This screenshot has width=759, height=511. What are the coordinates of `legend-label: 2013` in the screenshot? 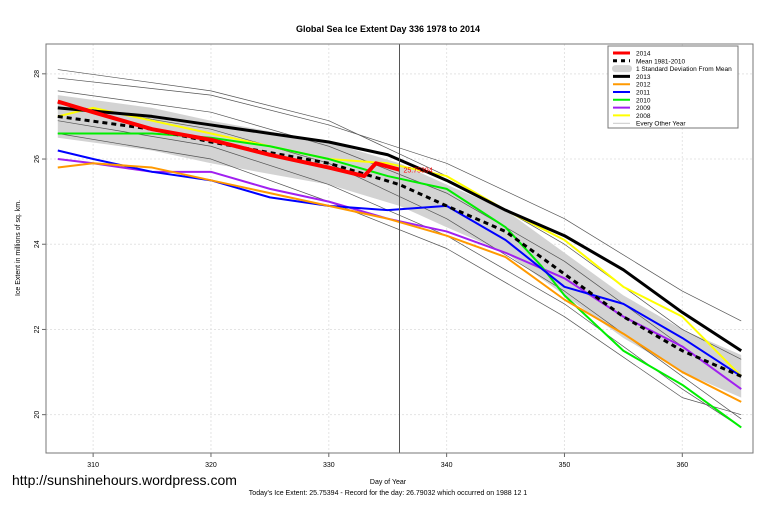 It's located at (643, 77).